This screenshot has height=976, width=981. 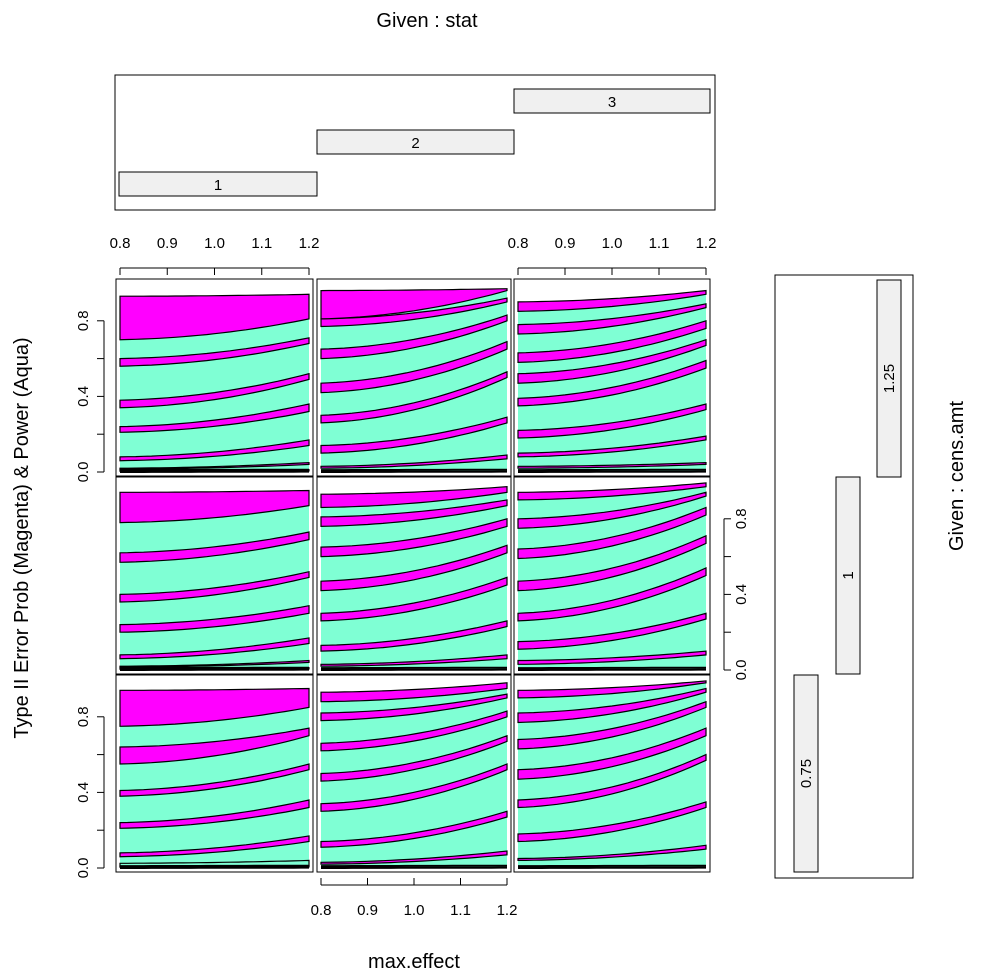 I want to click on panel-stat1-cens1.25, so click(x=214, y=377).